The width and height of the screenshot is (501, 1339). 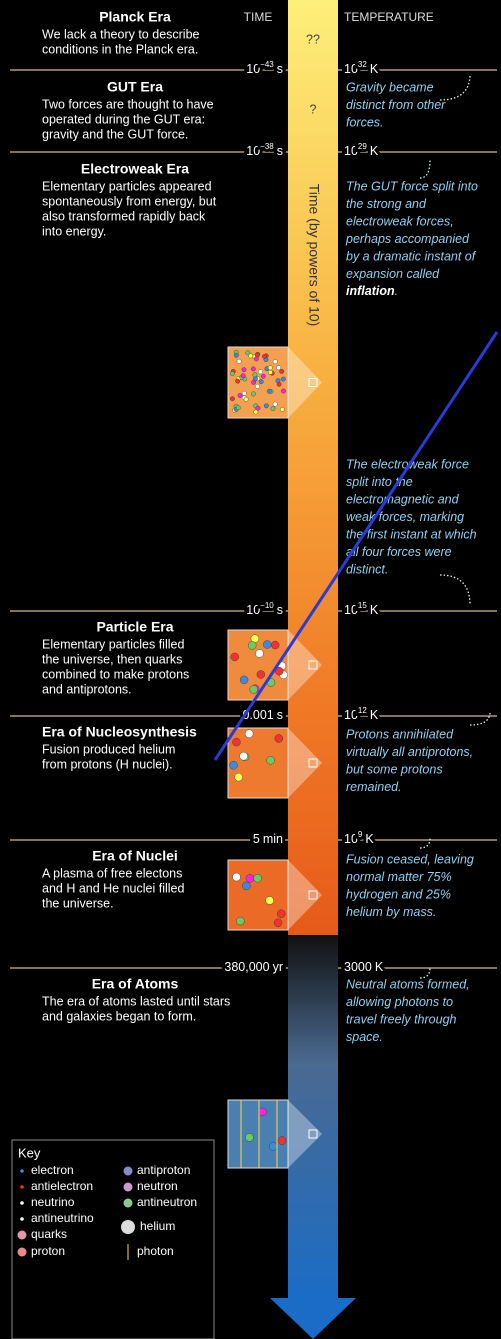 What do you see at coordinates (115, 134) in the screenshot?
I see `era-description: gravity and the GUT force.` at bounding box center [115, 134].